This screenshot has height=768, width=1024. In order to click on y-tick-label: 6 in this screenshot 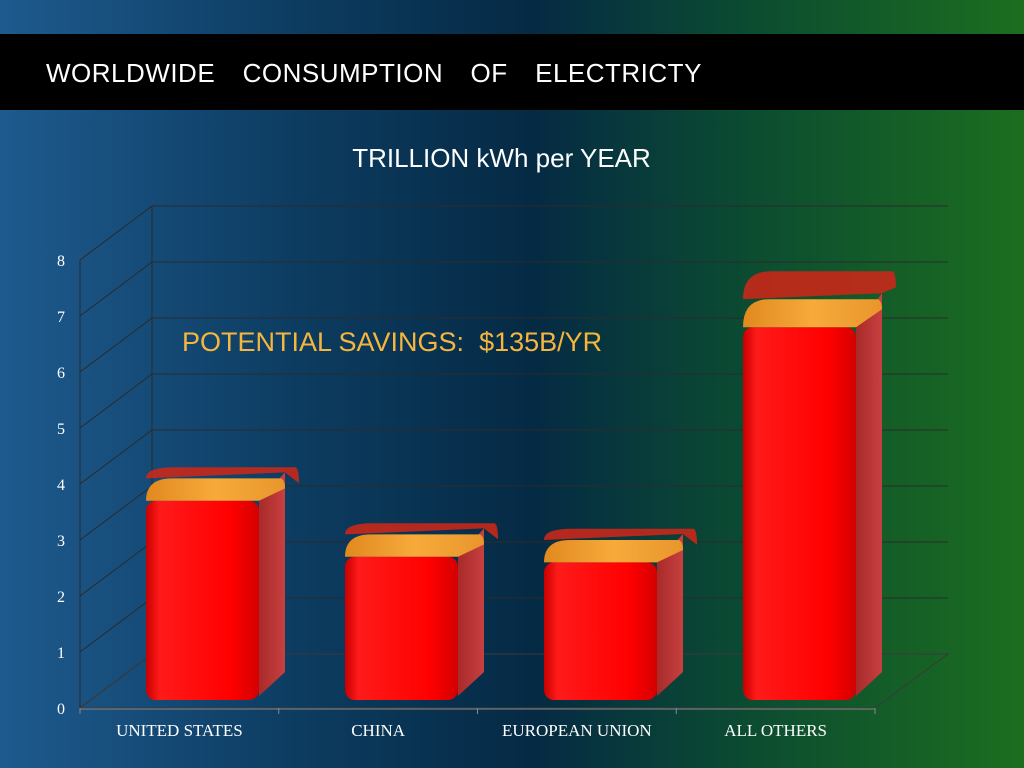, I will do `click(61, 373)`.